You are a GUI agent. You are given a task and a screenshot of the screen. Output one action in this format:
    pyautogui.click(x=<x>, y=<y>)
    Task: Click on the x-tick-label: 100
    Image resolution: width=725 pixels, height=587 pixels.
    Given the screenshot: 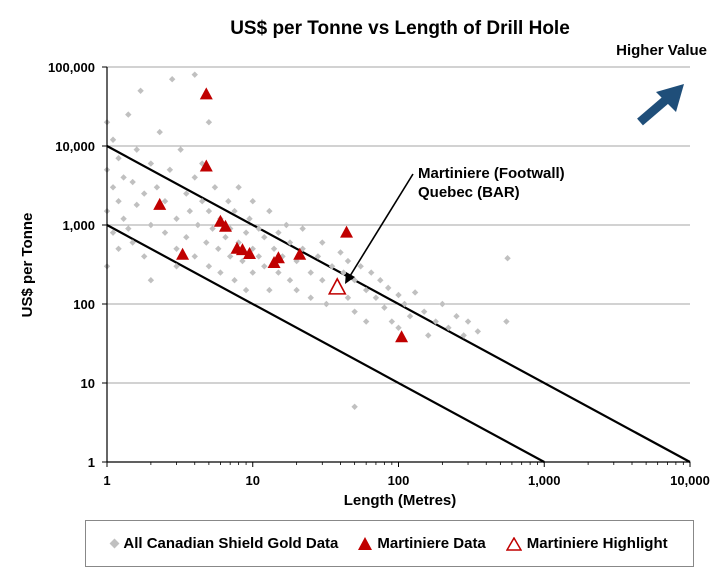 What is the action you would take?
    pyautogui.click(x=399, y=480)
    